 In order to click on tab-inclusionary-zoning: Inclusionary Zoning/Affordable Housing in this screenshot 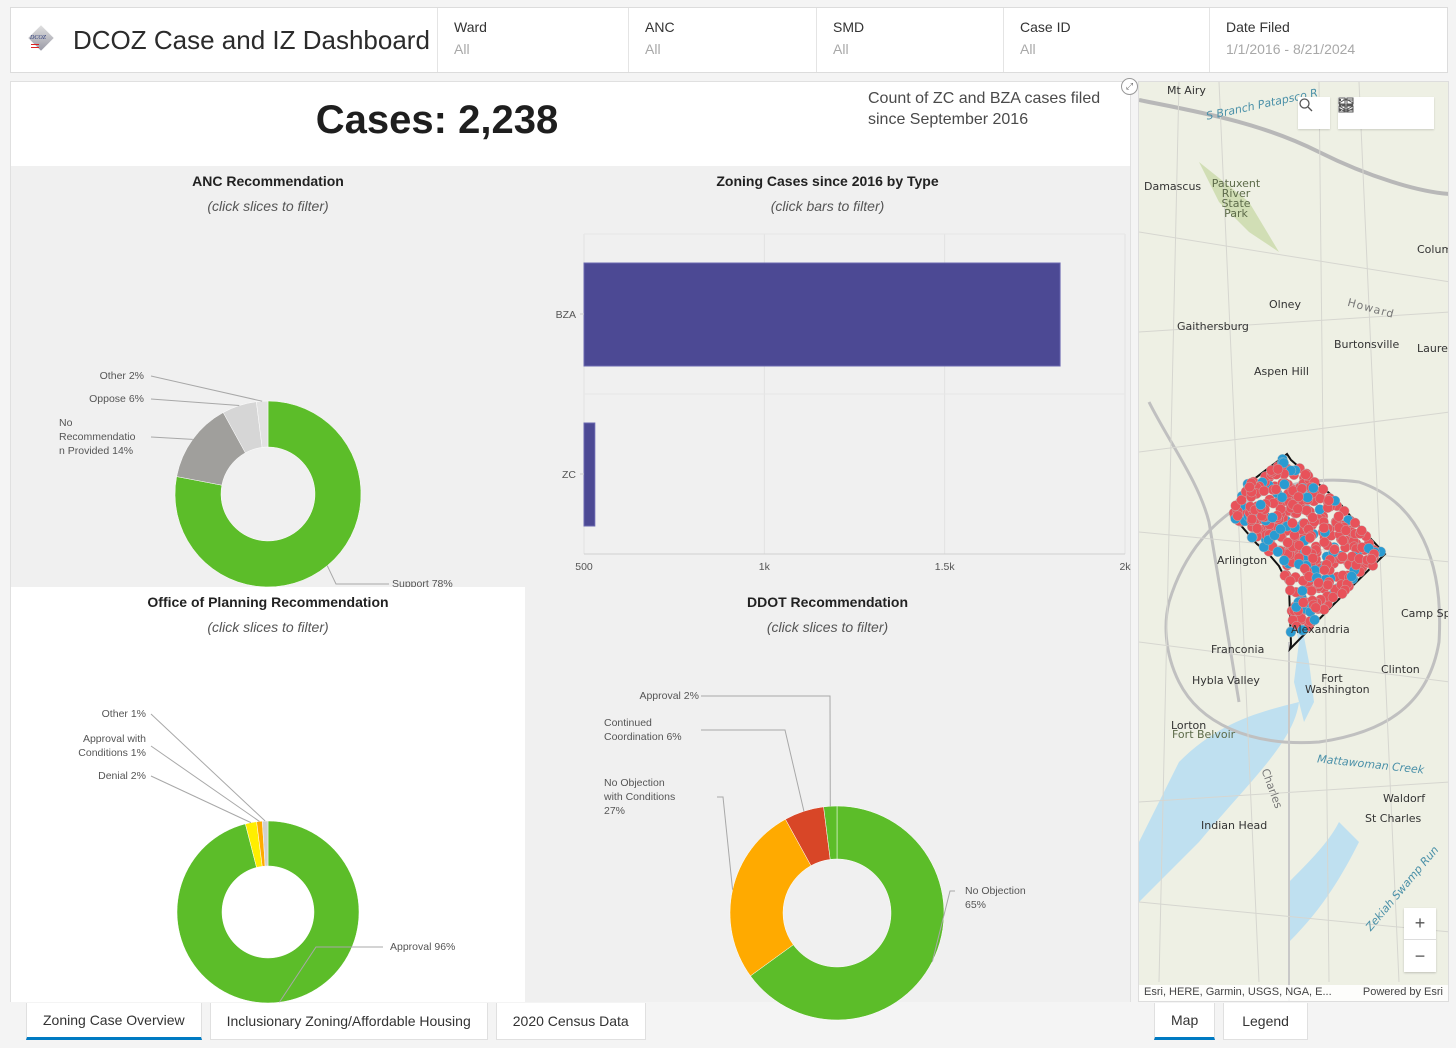, I will do `click(348, 1021)`.